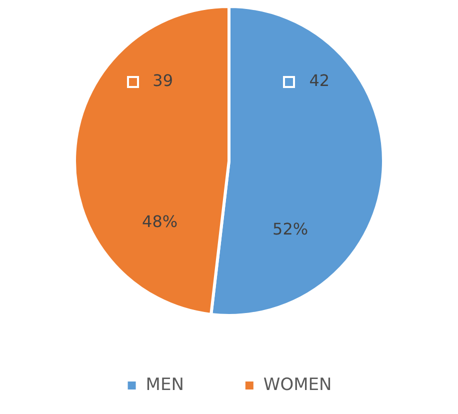 The width and height of the screenshot is (458, 414). I want to click on text: 52%, so click(290, 229).